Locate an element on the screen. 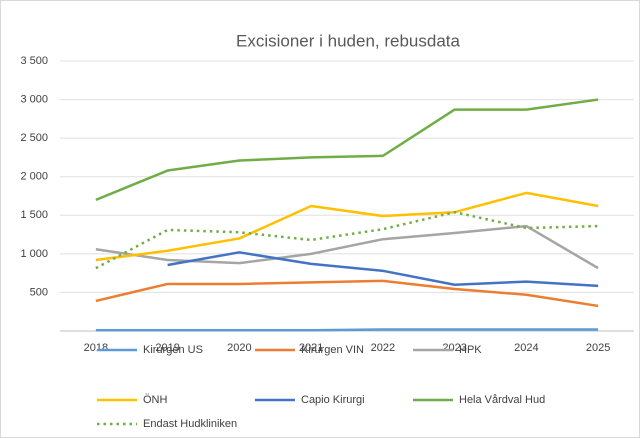 The height and width of the screenshot is (438, 640). y-tick-label: 1 000 is located at coordinates (34, 254).